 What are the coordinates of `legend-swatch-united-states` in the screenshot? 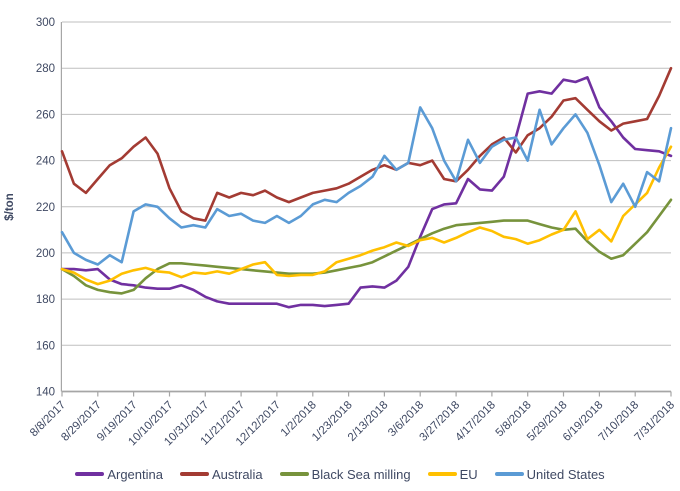 It's located at (509, 474).